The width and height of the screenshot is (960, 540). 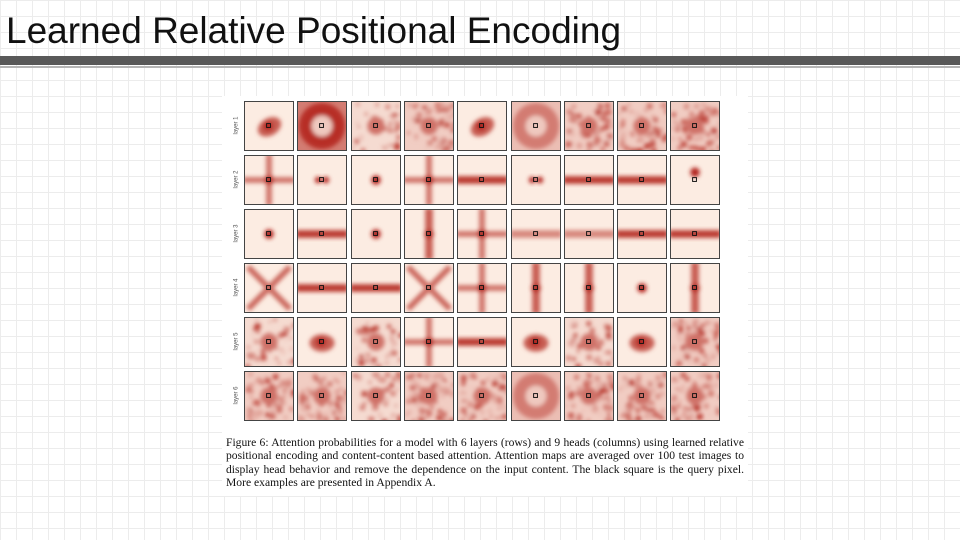 I want to click on slide-title: Learned Relative Positional Encoding, so click(x=314, y=30).